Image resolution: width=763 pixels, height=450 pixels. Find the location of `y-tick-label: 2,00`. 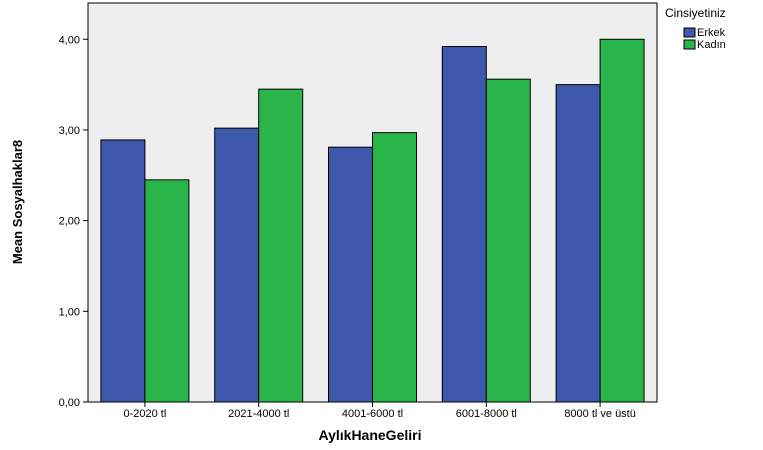

y-tick-label: 2,00 is located at coordinates (69, 222).